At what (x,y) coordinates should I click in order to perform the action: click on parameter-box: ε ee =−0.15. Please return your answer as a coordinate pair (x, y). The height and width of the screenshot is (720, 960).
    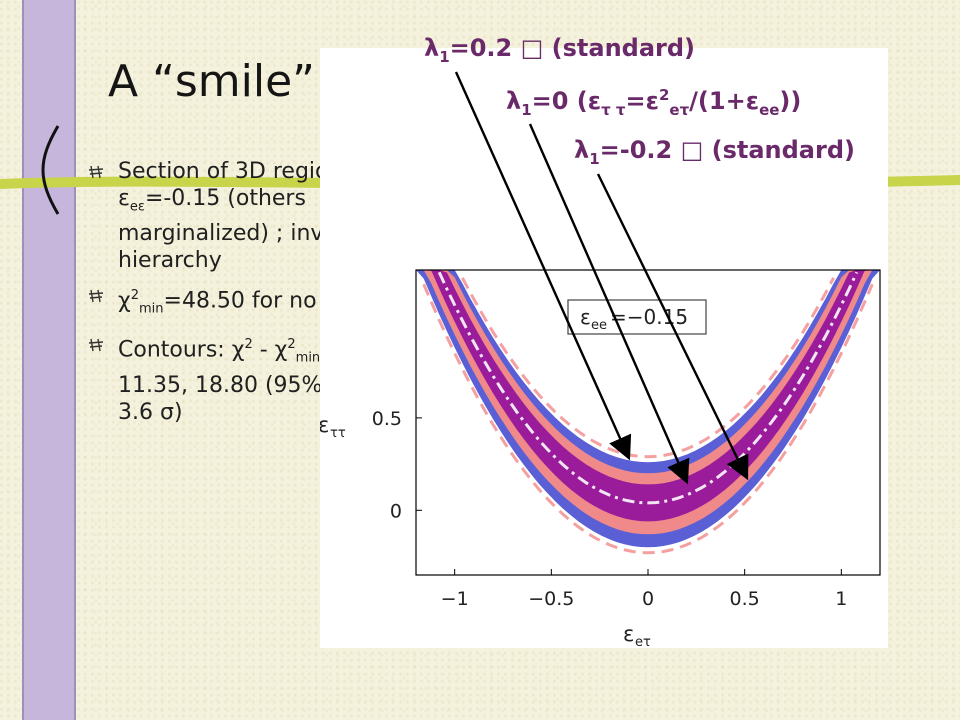
    Looking at the image, I should click on (637, 317).